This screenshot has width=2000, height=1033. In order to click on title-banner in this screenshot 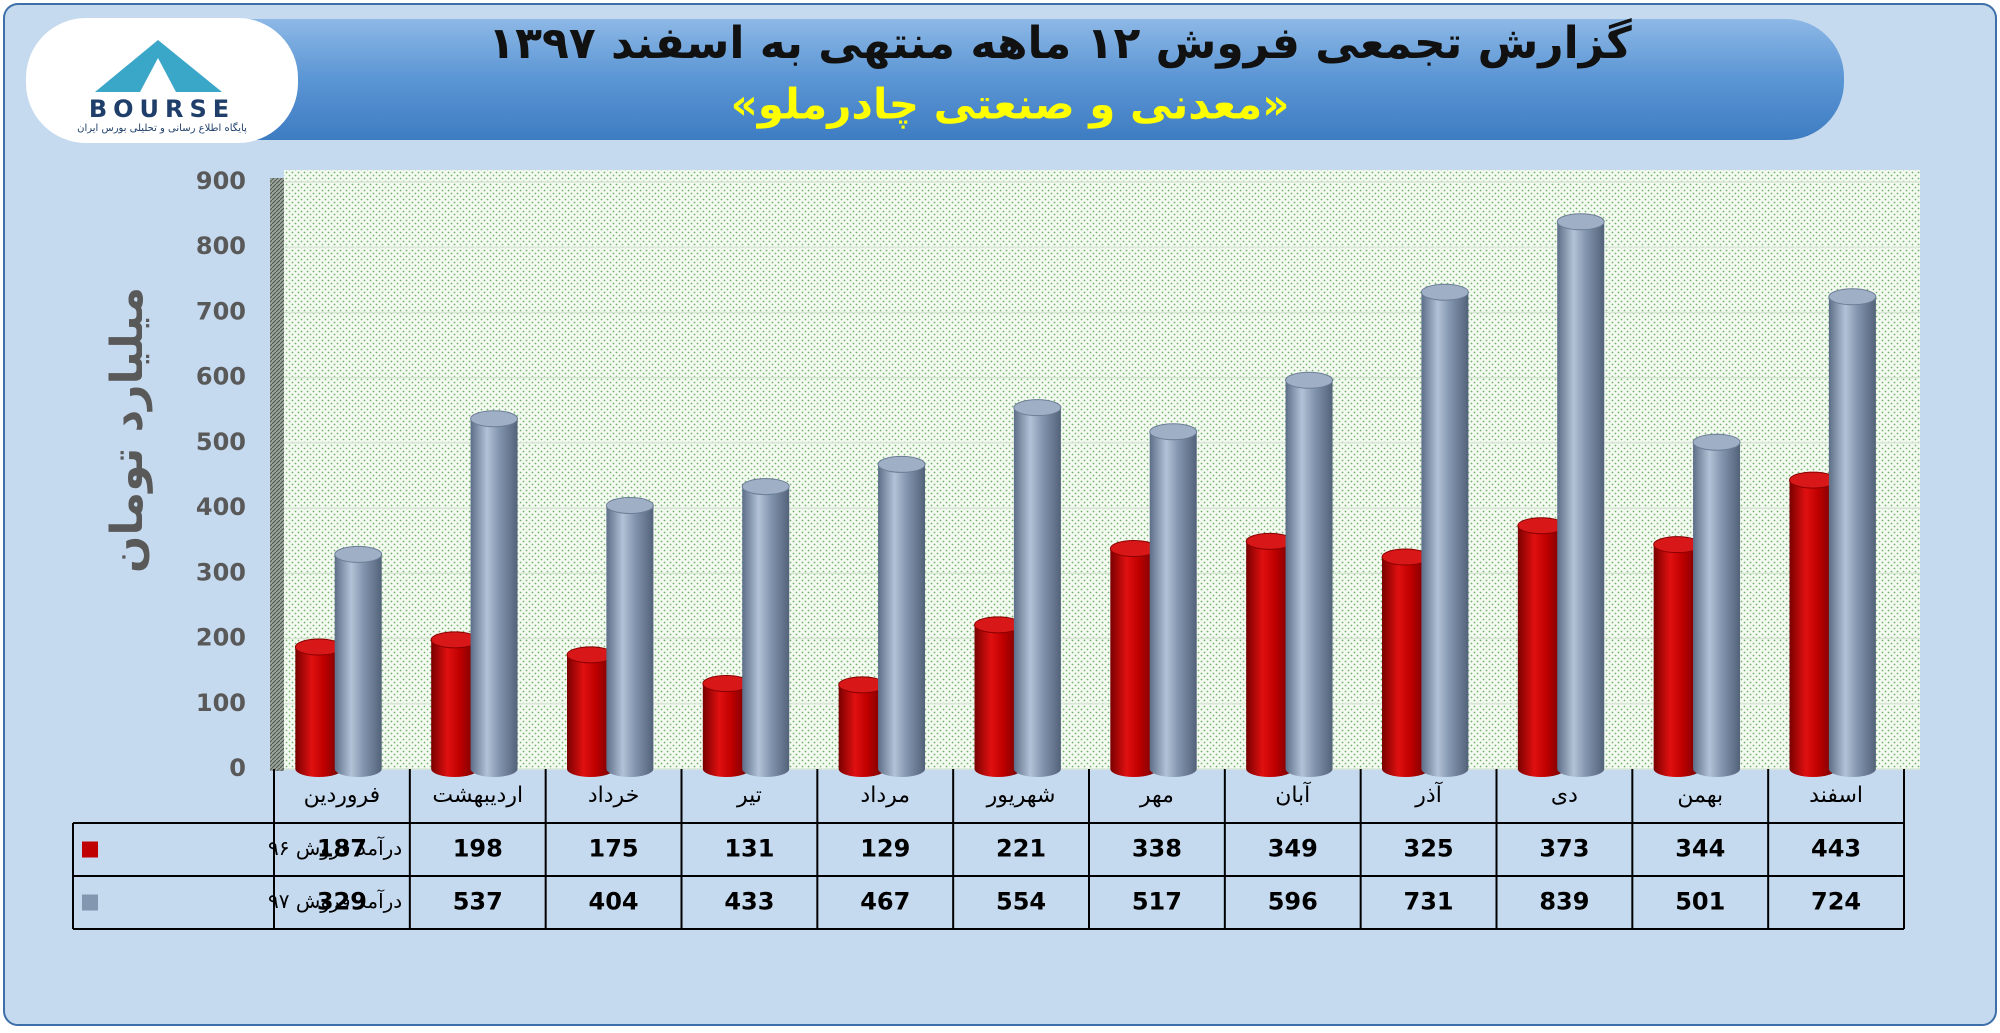, I will do `click(938, 79)`.